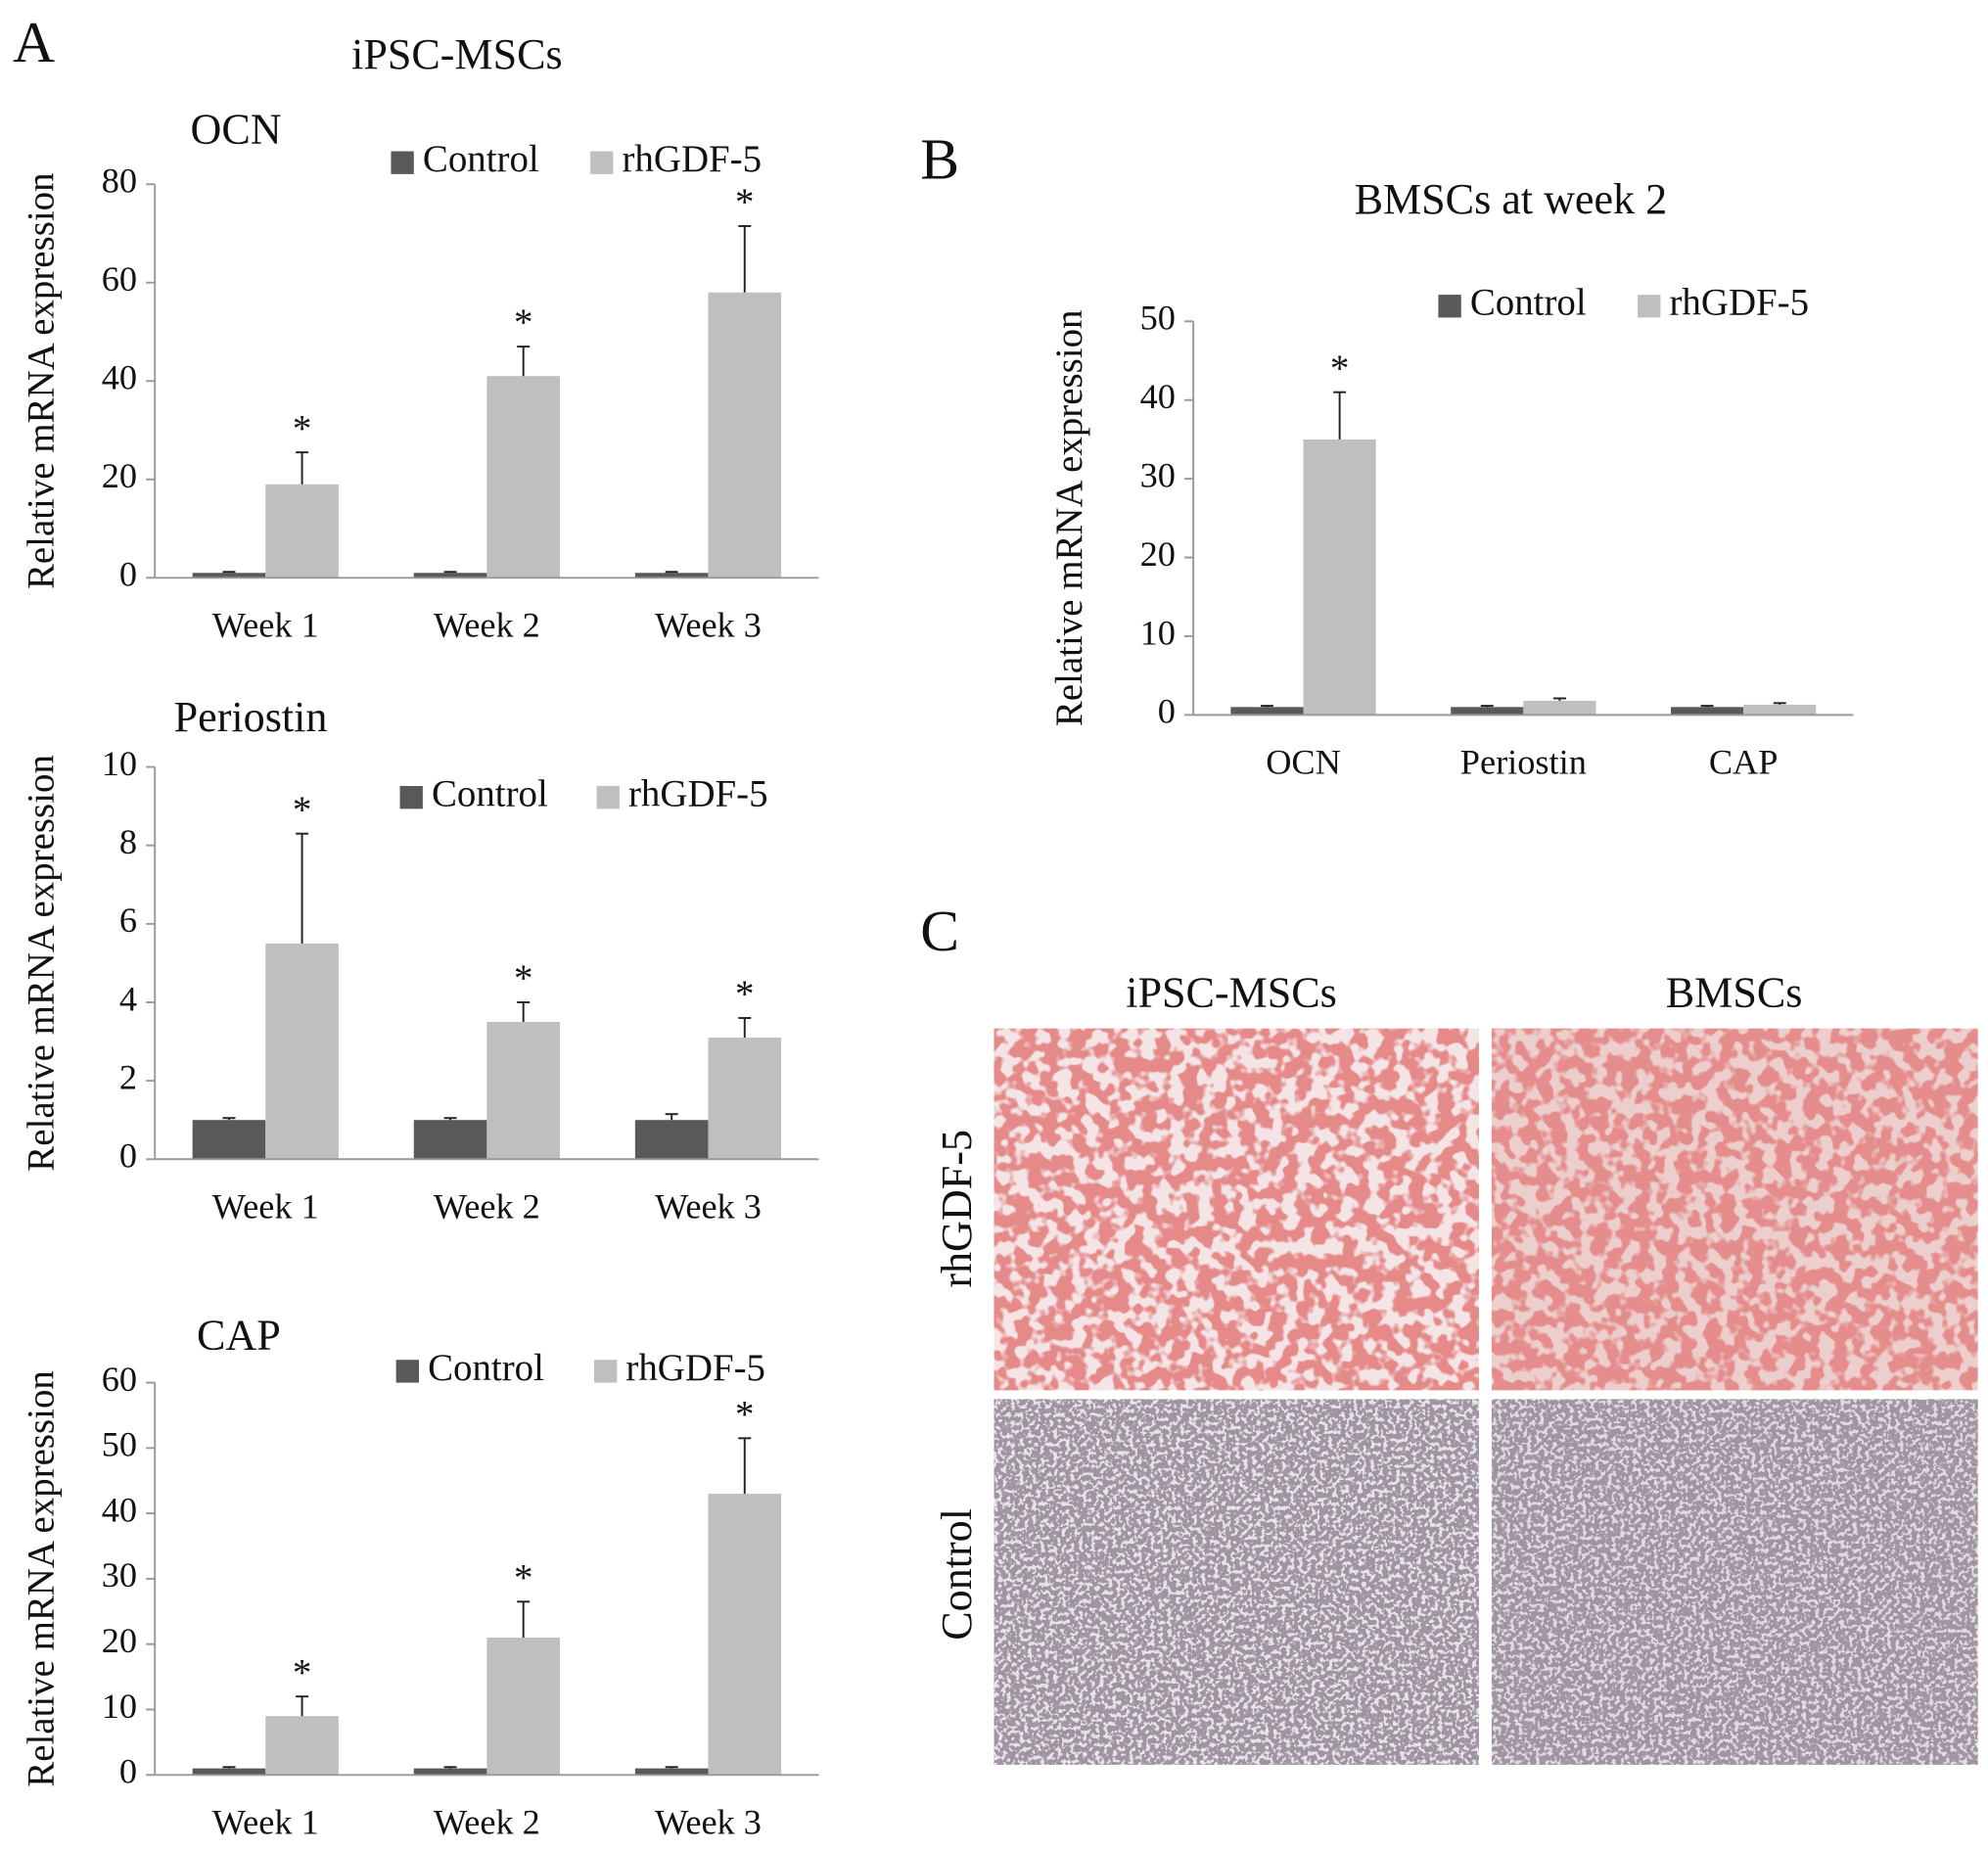  What do you see at coordinates (128, 841) in the screenshot?
I see `y-tick-label: 8` at bounding box center [128, 841].